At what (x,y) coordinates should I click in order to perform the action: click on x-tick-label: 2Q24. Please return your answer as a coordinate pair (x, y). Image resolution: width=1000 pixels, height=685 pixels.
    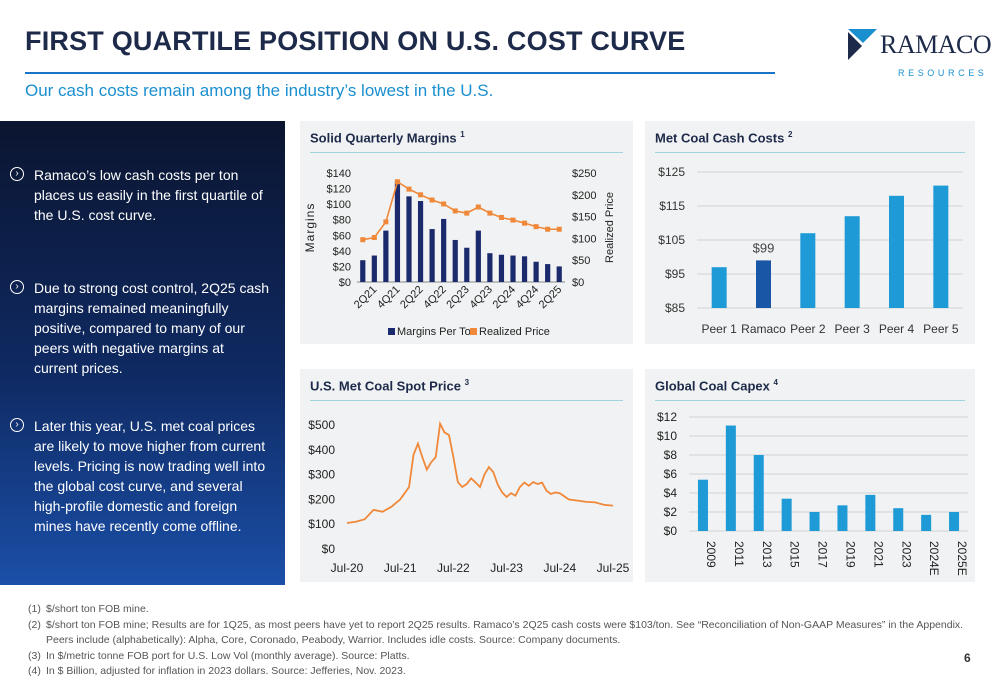
    Looking at the image, I should click on (505, 298).